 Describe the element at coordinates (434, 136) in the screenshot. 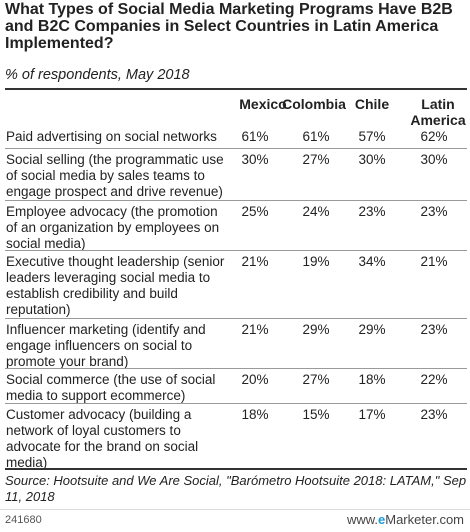

I see `table-cell: 62%` at that location.